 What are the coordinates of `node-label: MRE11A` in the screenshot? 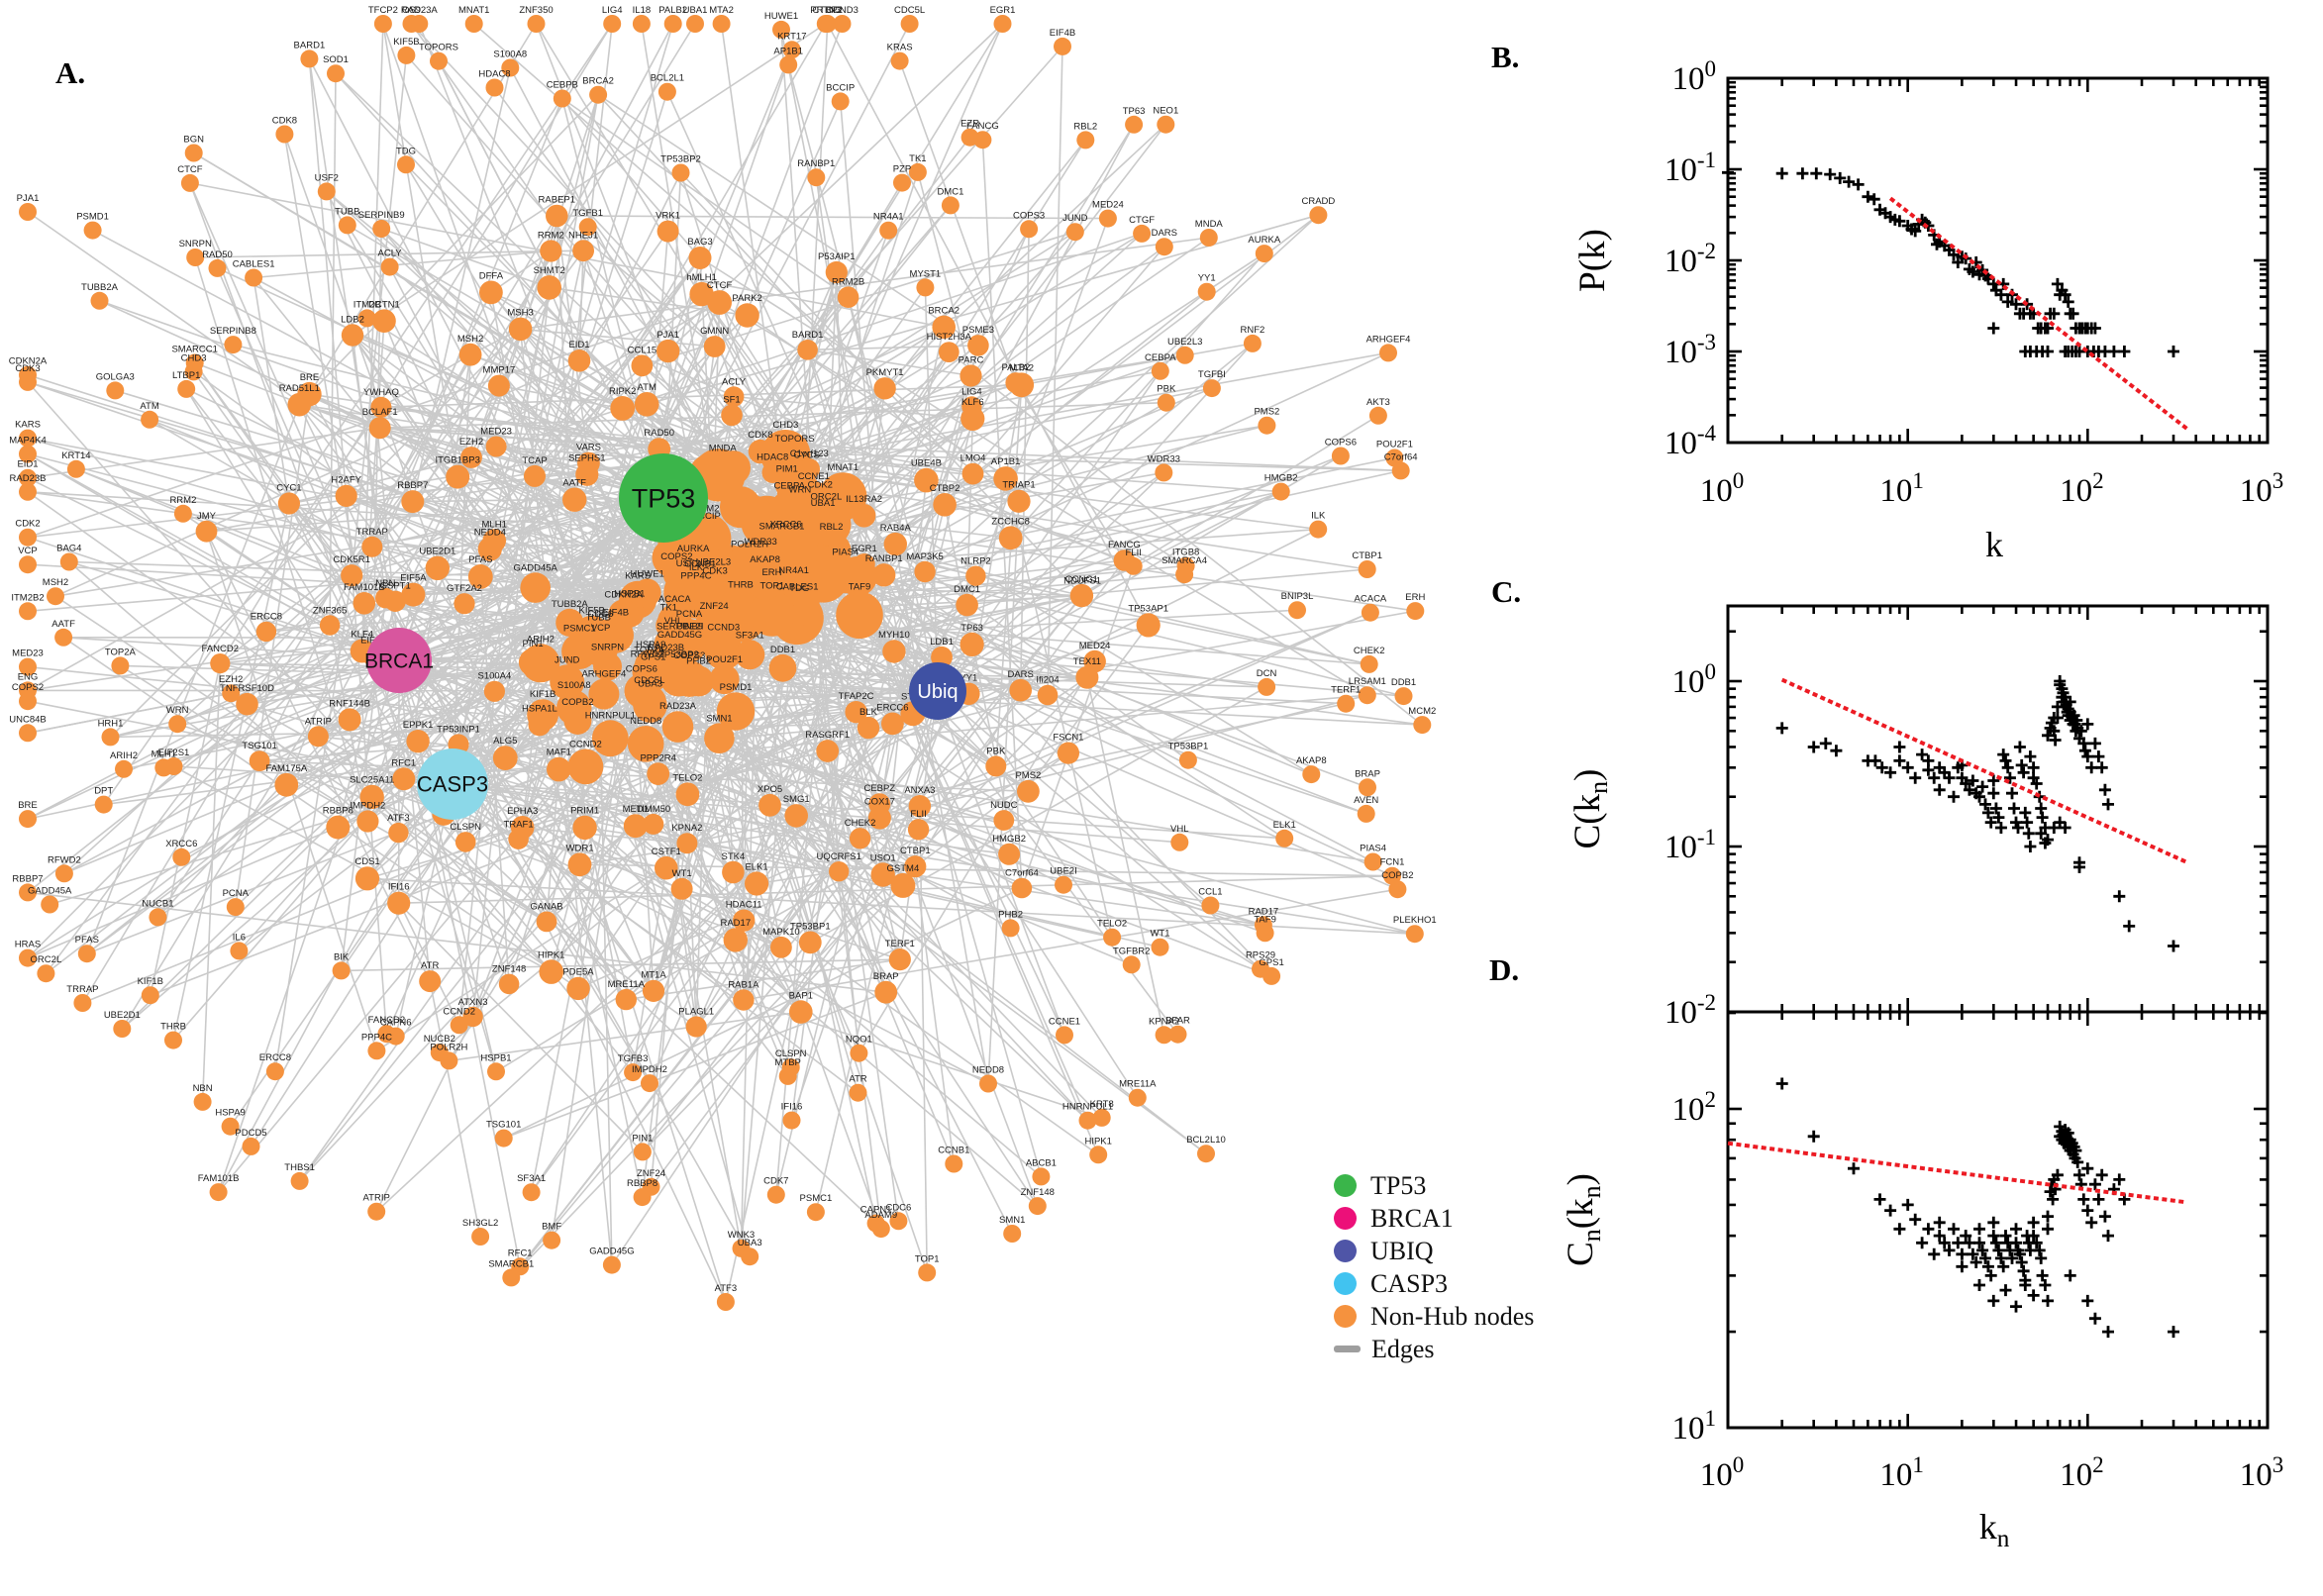 It's located at (1138, 1084).